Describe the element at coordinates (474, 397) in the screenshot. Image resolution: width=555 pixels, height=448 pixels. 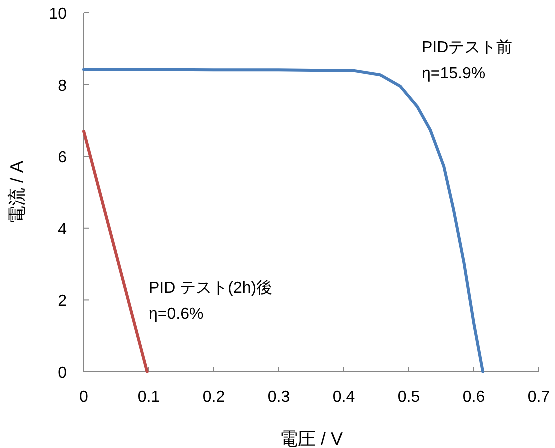
I see `x-tick-label: 0.6` at that location.